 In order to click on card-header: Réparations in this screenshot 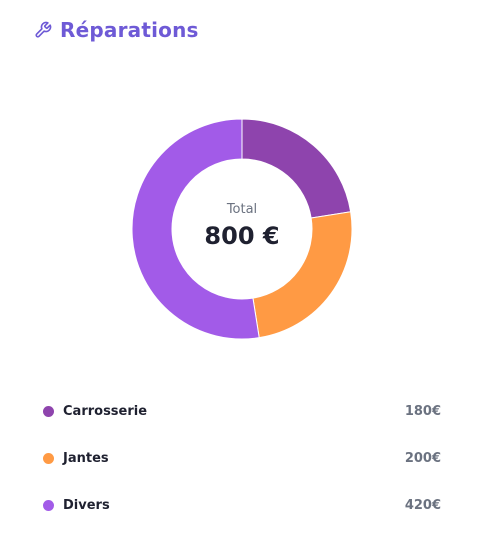, I will do `click(116, 30)`.